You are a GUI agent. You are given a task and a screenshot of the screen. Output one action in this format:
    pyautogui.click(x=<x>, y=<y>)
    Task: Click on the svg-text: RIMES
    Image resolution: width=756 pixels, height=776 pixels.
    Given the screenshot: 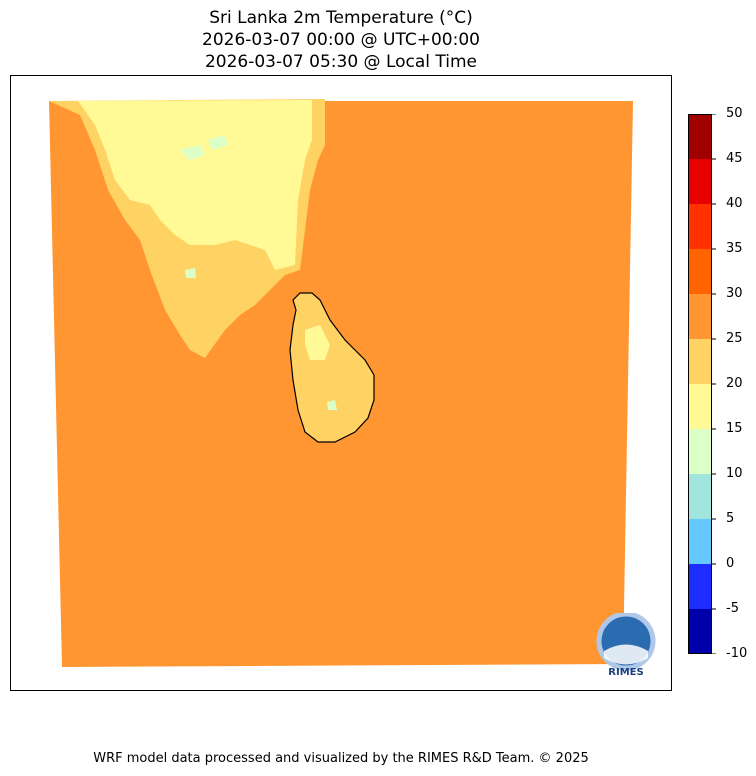 What is the action you would take?
    pyautogui.click(x=625, y=672)
    